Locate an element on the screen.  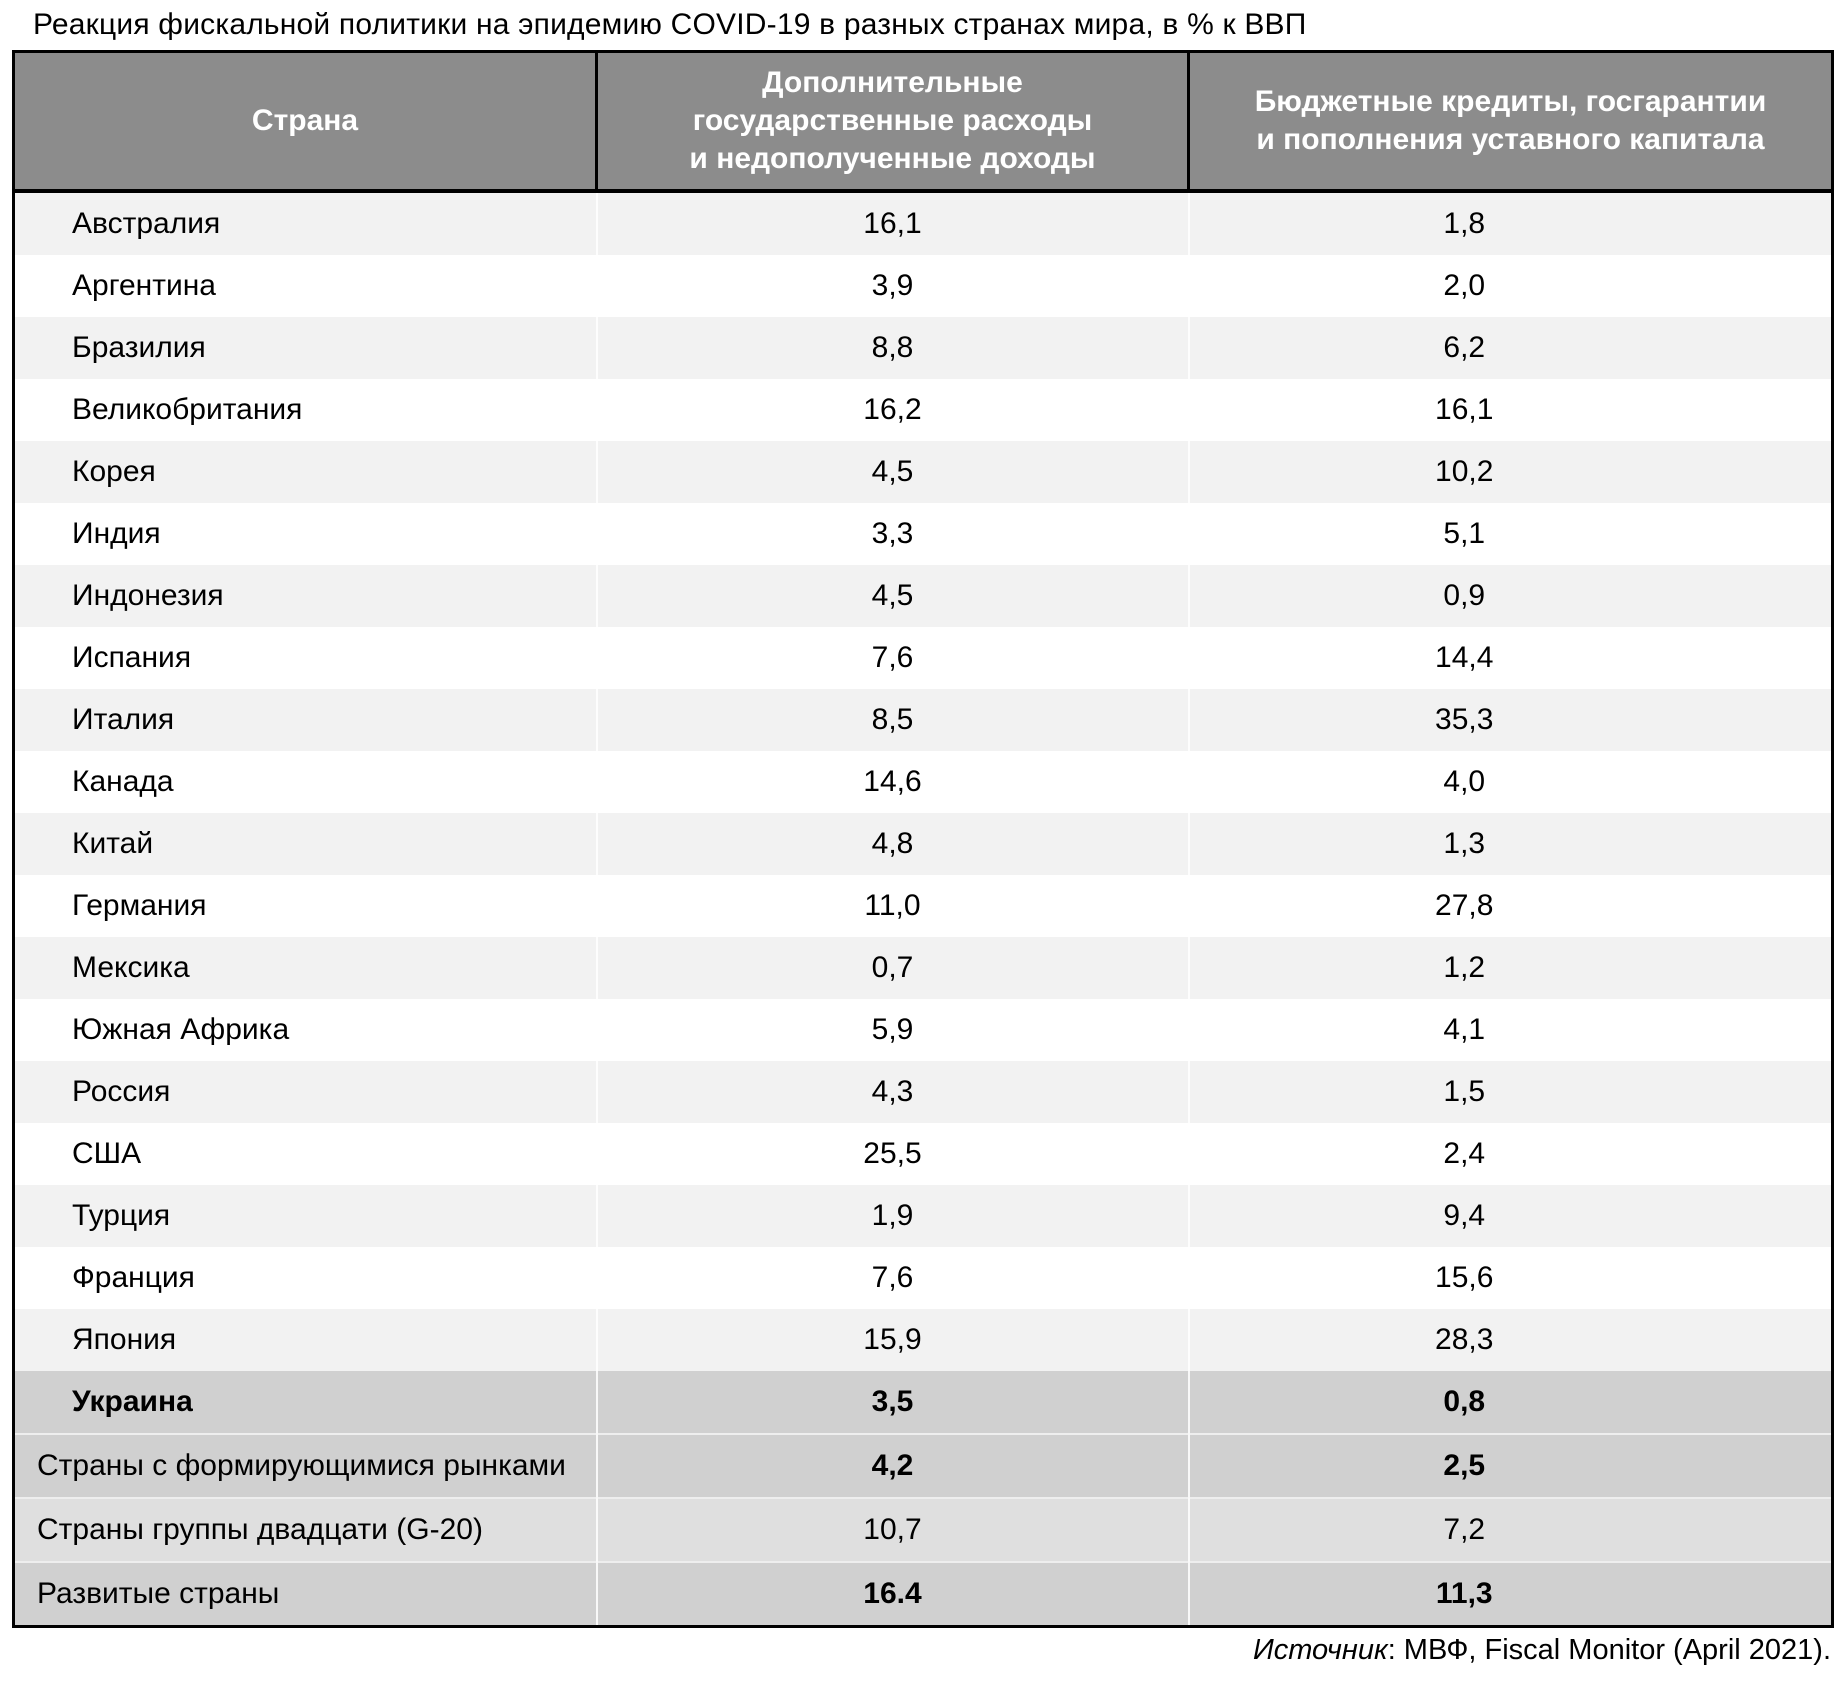
table-row-g20: Страны группы двадцати (G-20) 10,7 7,2 is located at coordinates (923, 1529).